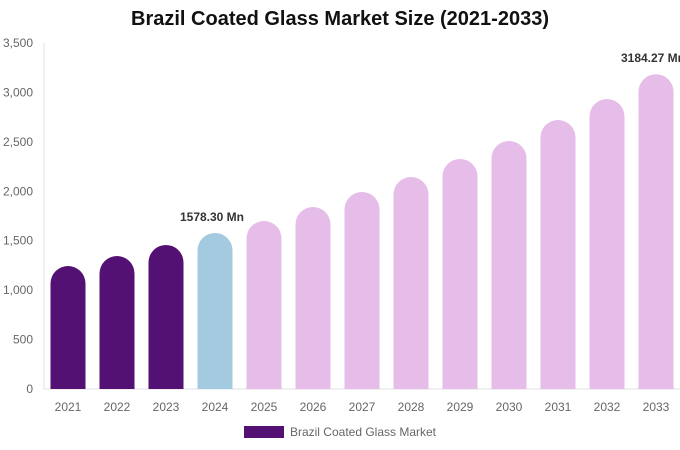  What do you see at coordinates (215, 310) in the screenshot?
I see `bar-2024` at bounding box center [215, 310].